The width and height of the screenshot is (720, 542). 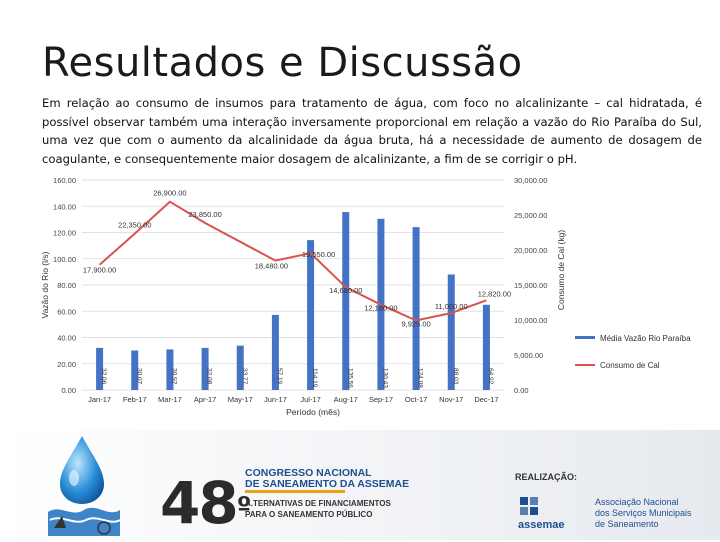 What do you see at coordinates (345, 290) in the screenshot?
I see `line-value-label: 14,680.00` at bounding box center [345, 290].